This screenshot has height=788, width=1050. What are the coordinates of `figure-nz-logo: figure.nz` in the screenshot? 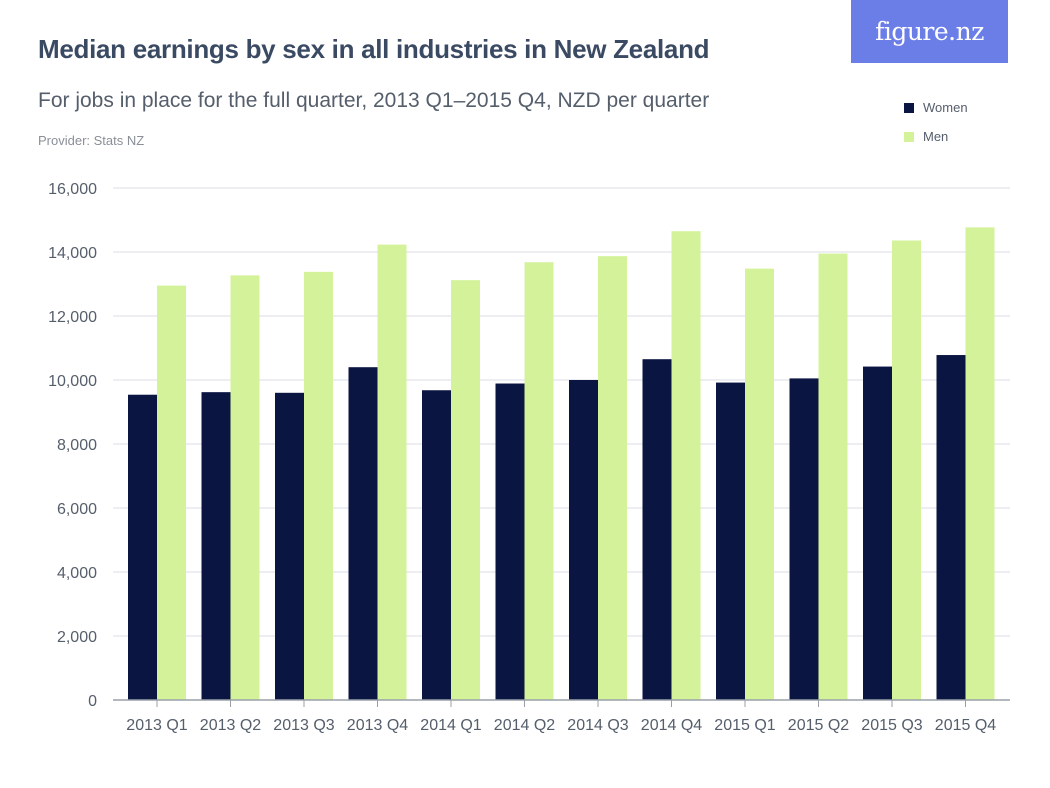 It's located at (929, 31).